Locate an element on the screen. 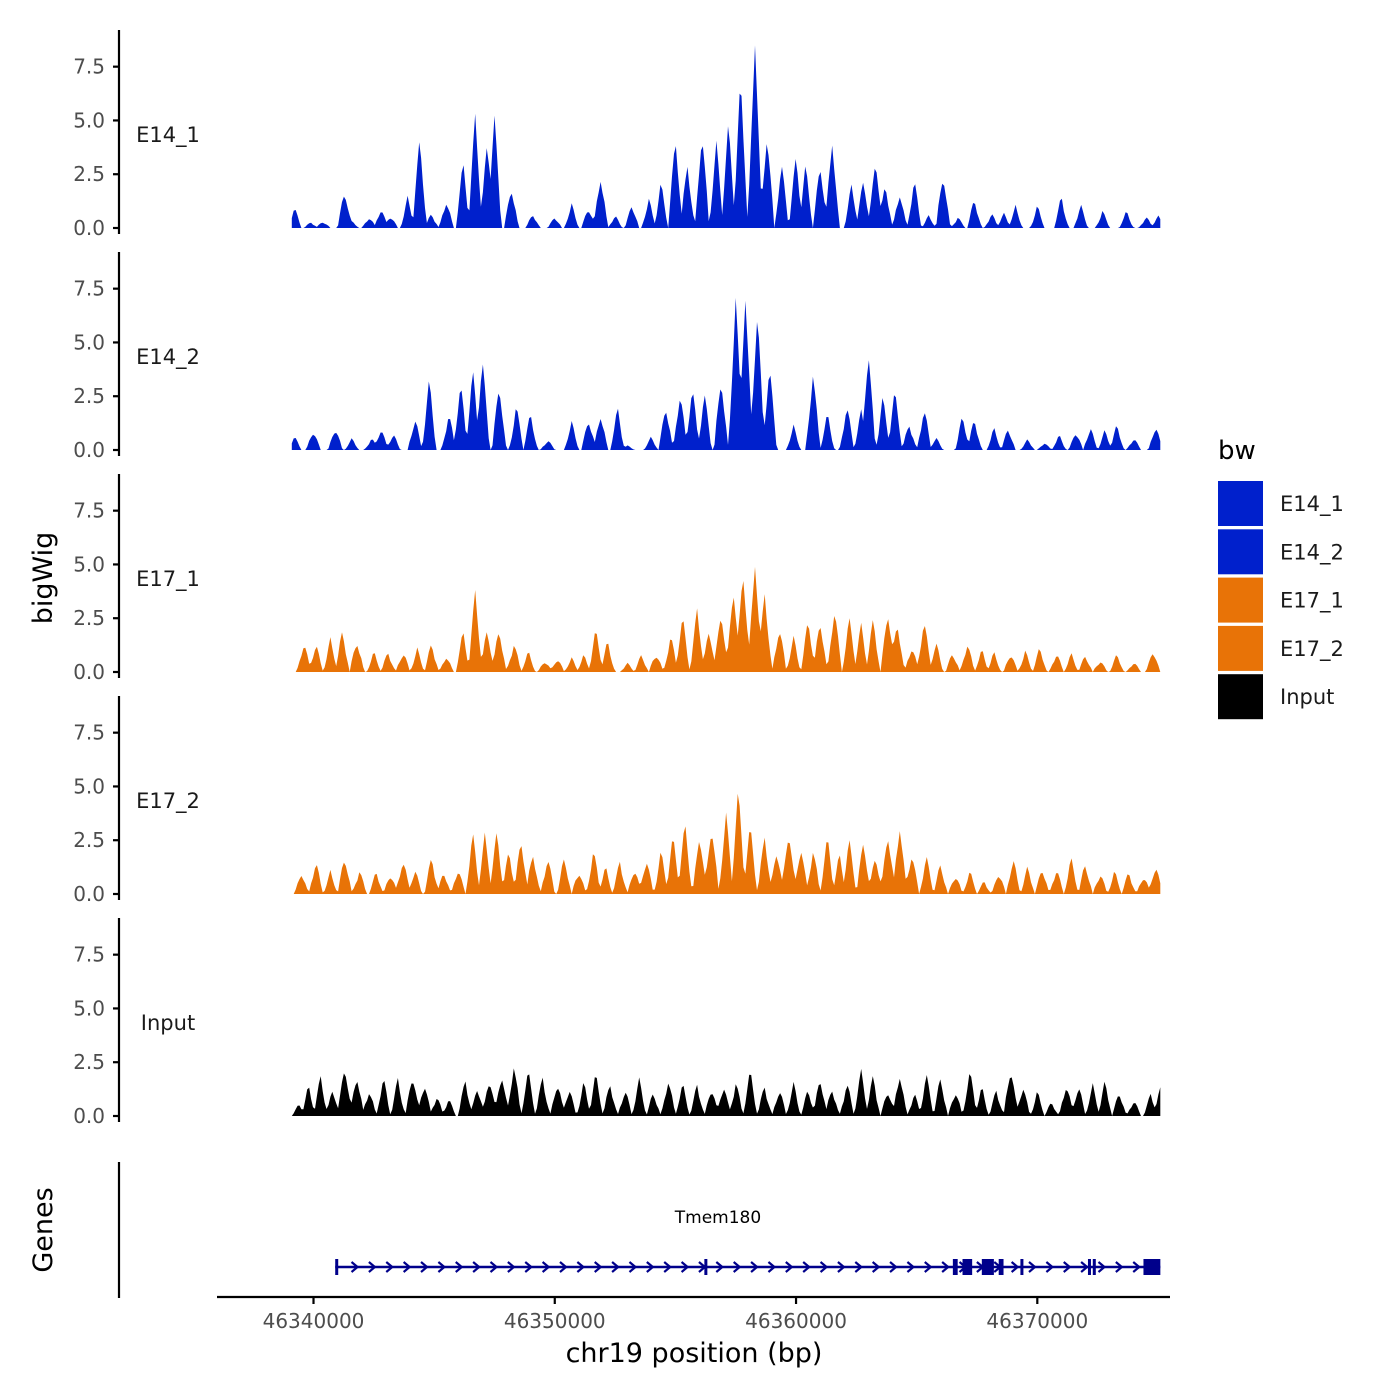 The image size is (1400, 1400). x-tick-label: 46350000 is located at coordinates (555, 1321).